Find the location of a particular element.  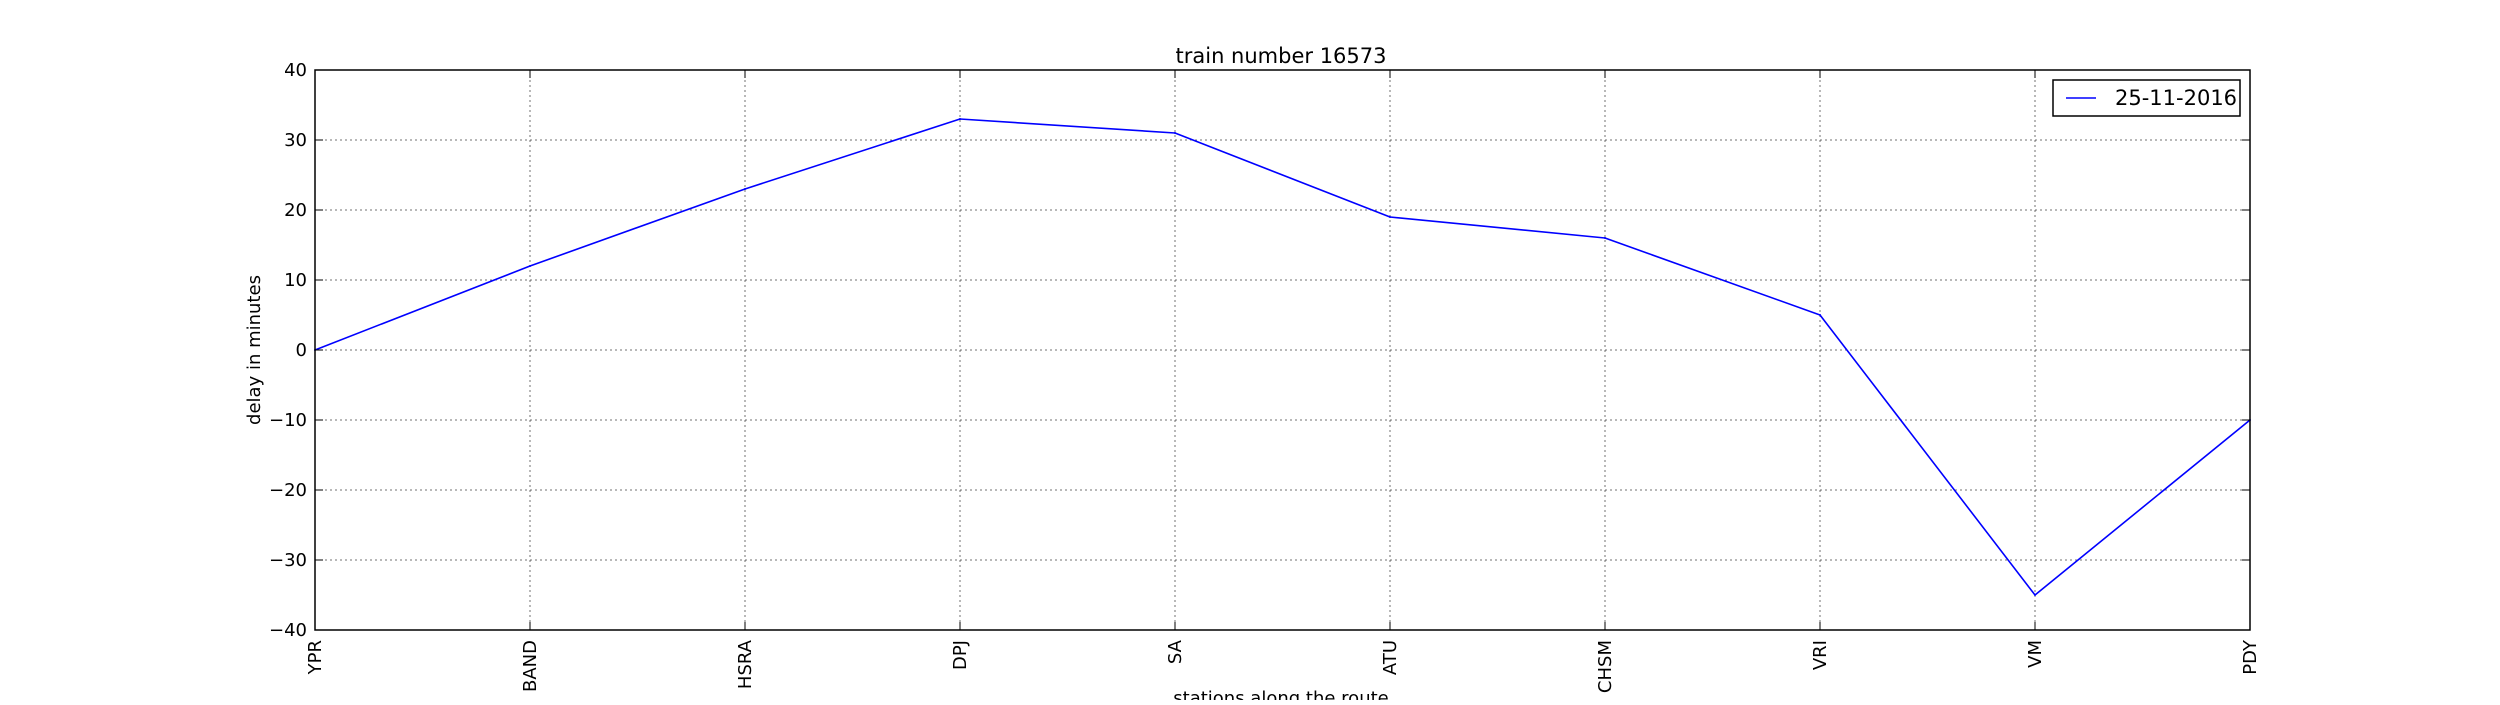

y-tick-label: −20 is located at coordinates (288, 490).